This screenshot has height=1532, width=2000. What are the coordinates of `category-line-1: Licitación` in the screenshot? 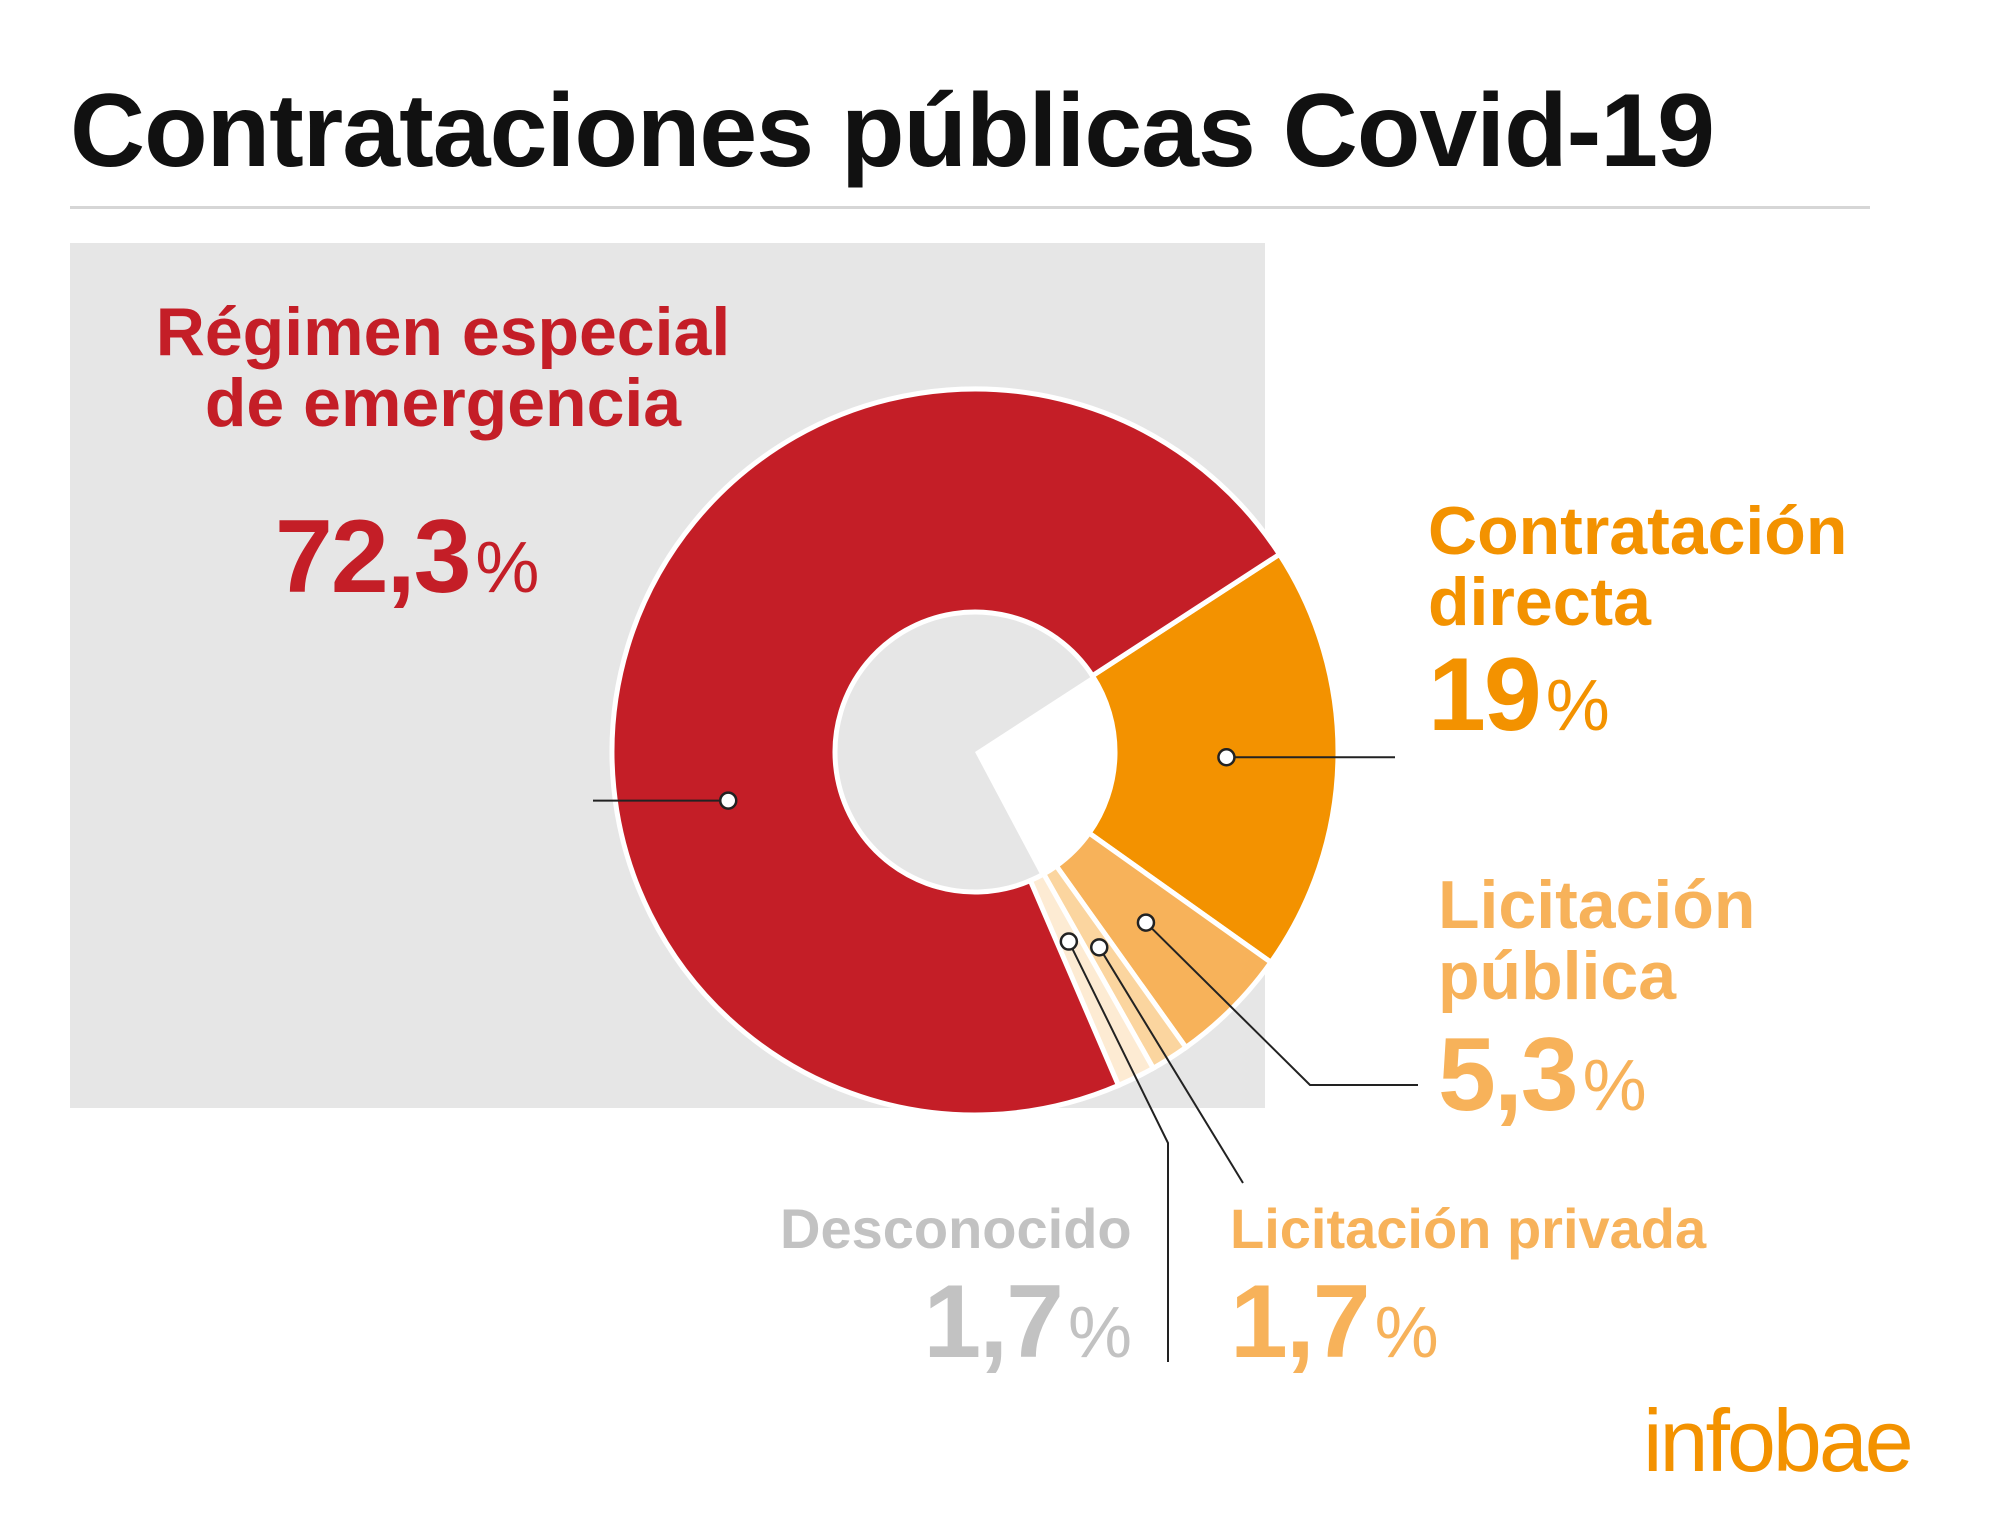 It's located at (1597, 905).